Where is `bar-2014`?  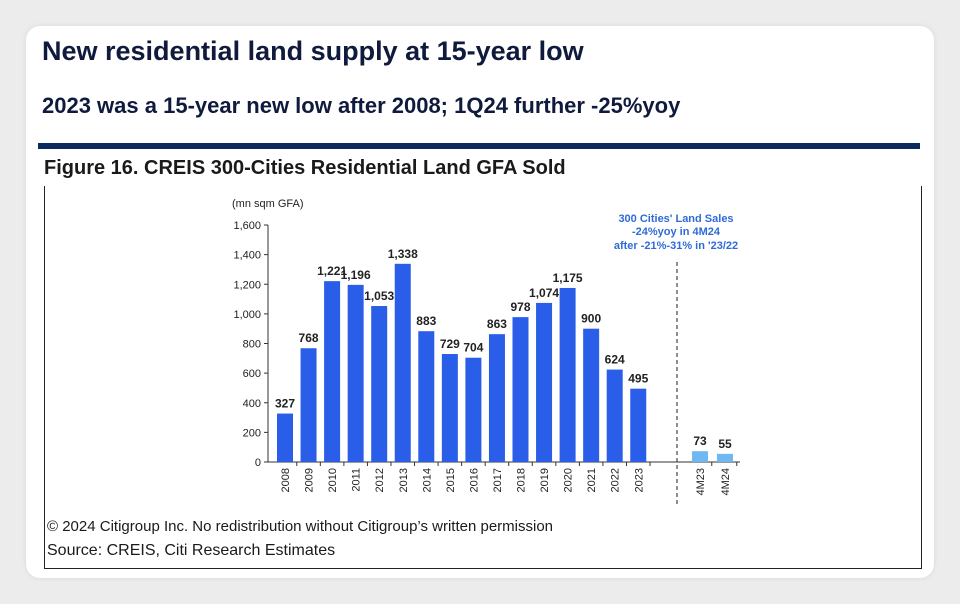 bar-2014 is located at coordinates (426, 396).